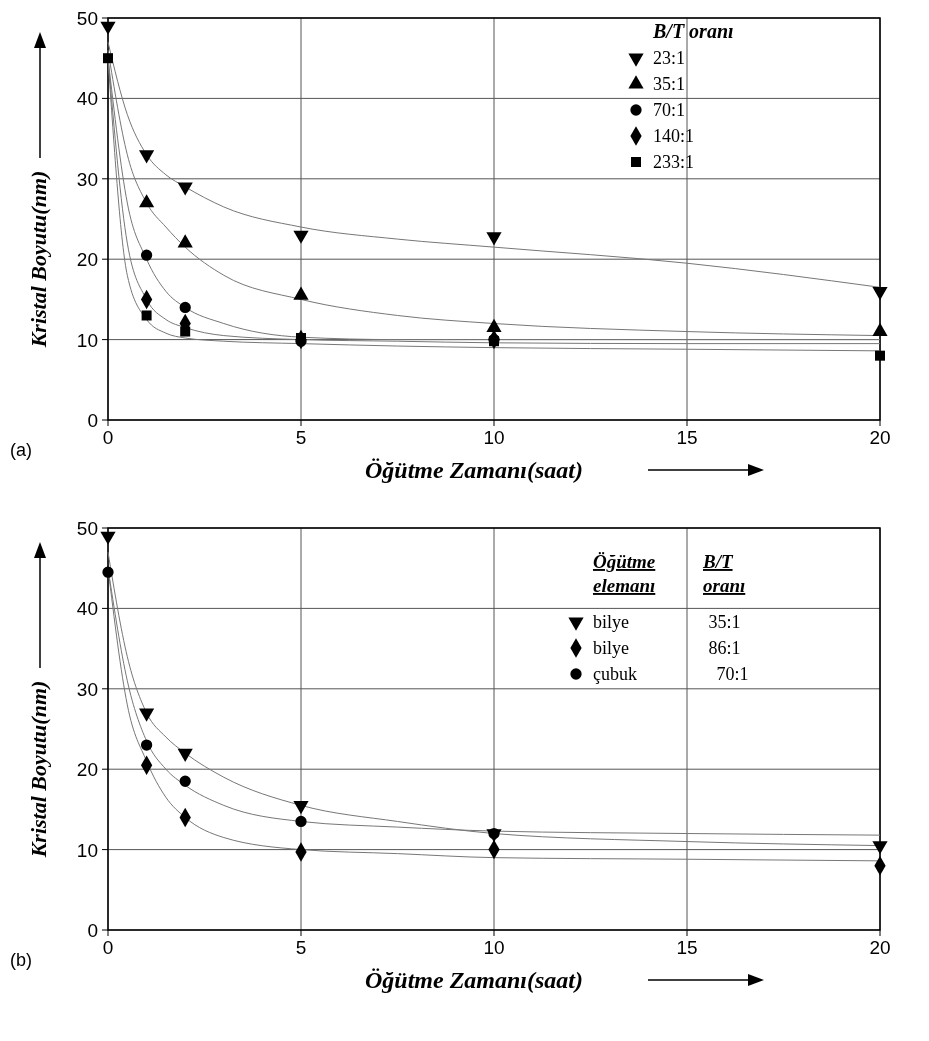 The width and height of the screenshot is (929, 1041). What do you see at coordinates (21, 450) in the screenshot?
I see `text: (a)` at bounding box center [21, 450].